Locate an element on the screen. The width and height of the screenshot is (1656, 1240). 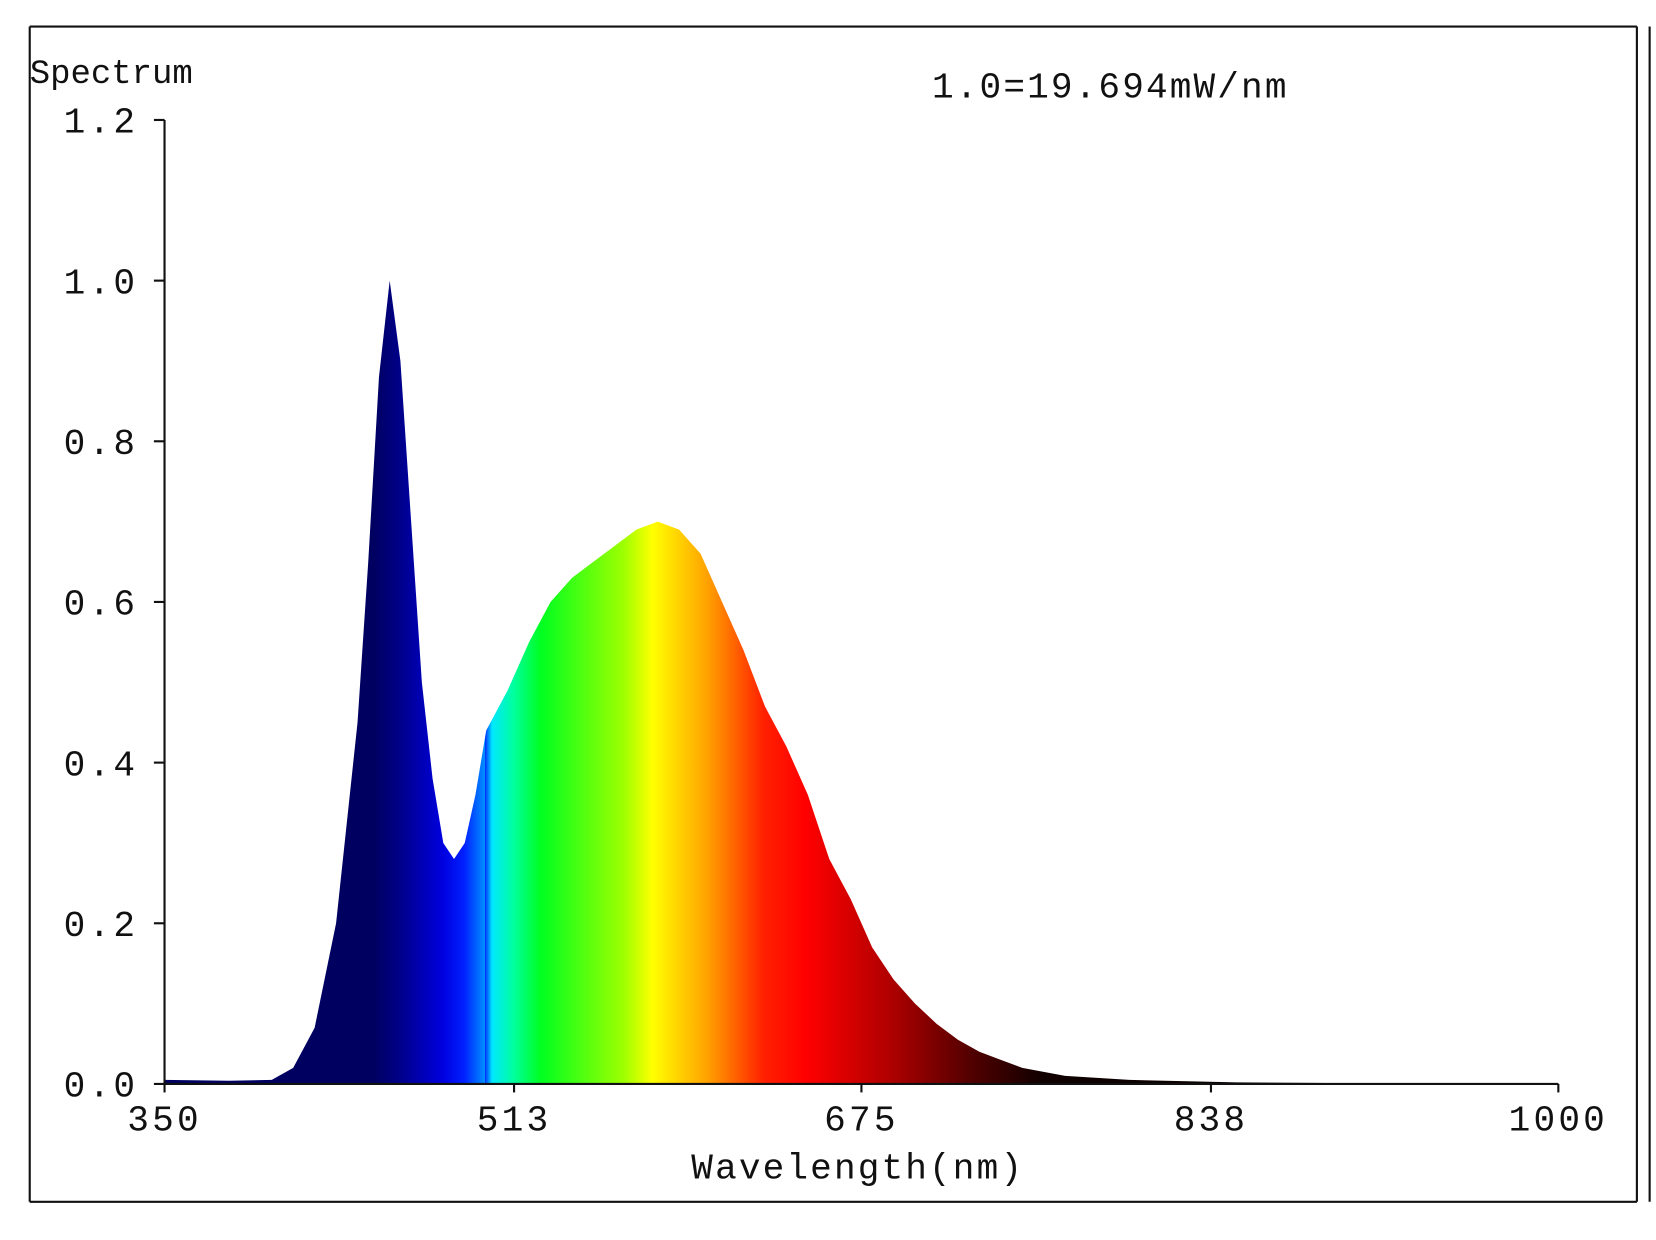
y-tick-label: 1.2 is located at coordinates (101, 123).